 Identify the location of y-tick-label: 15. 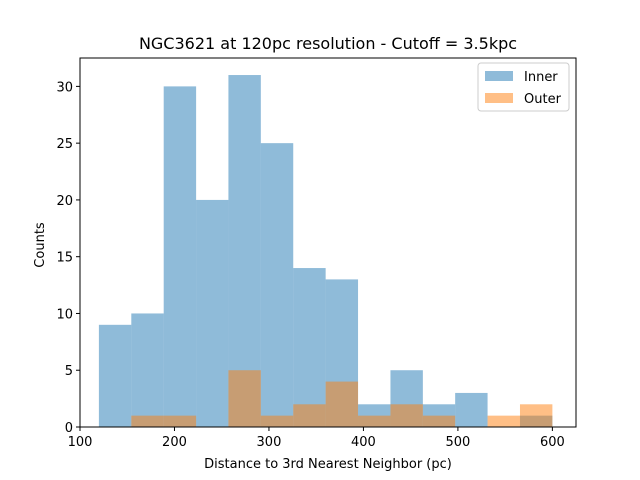
(64, 258).